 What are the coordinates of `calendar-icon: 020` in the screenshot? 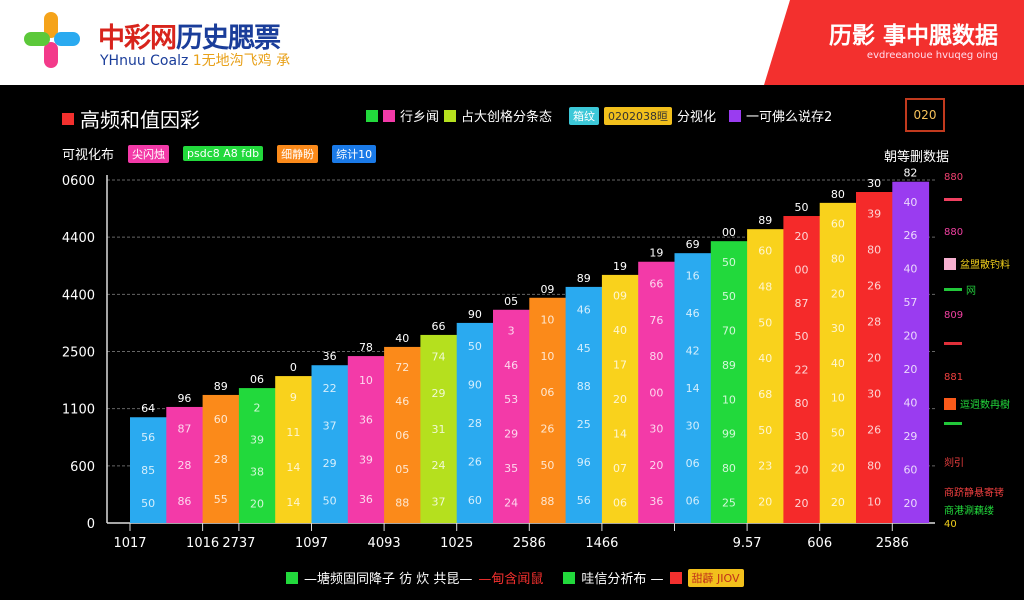 It's located at (925, 115).